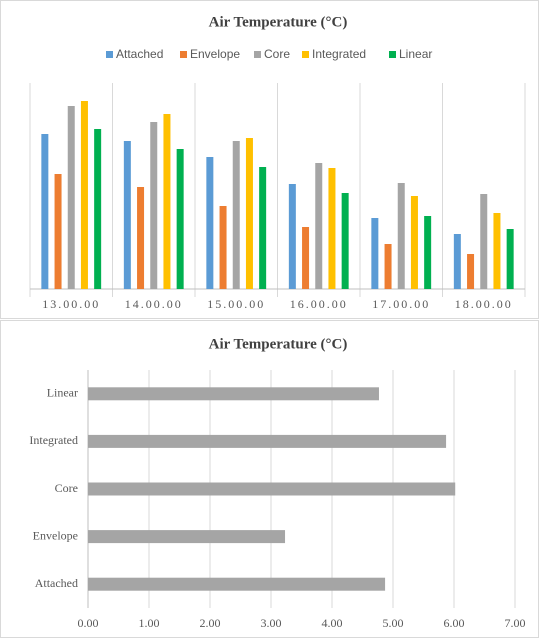 The width and height of the screenshot is (539, 638). What do you see at coordinates (56, 583) in the screenshot?
I see `y-tick-label: Attached` at bounding box center [56, 583].